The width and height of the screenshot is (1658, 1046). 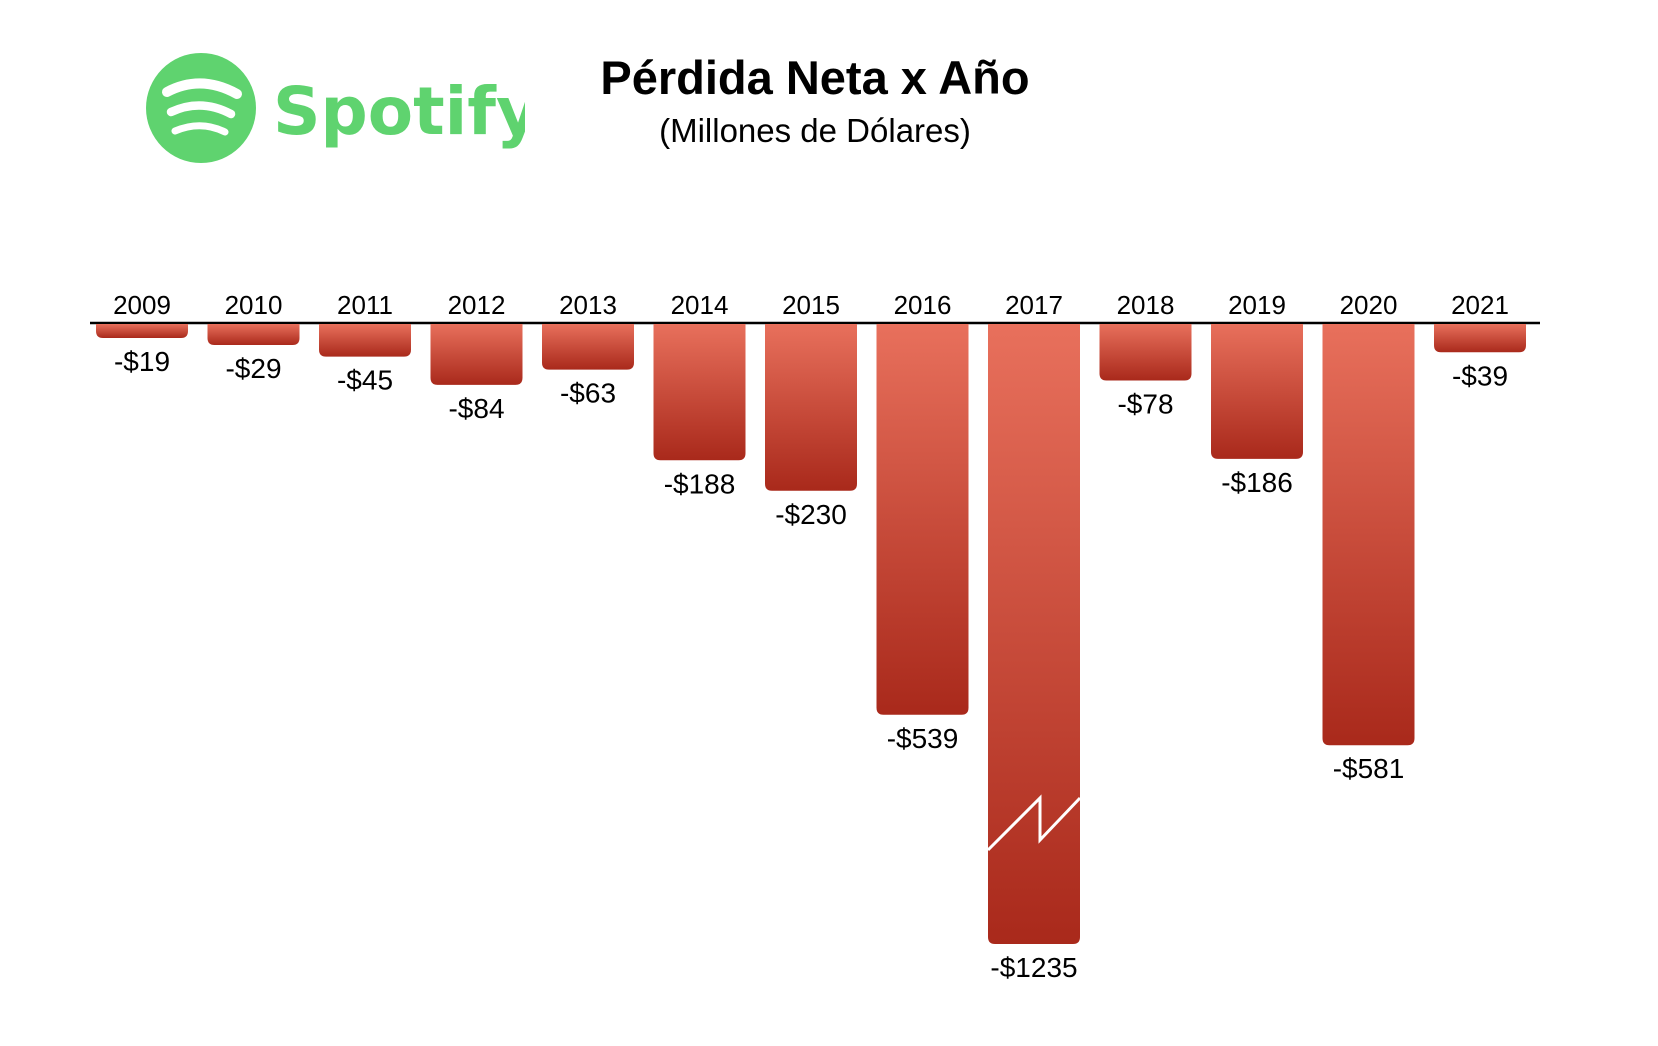 I want to click on value-label-2016: -$539, so click(x=923, y=738).